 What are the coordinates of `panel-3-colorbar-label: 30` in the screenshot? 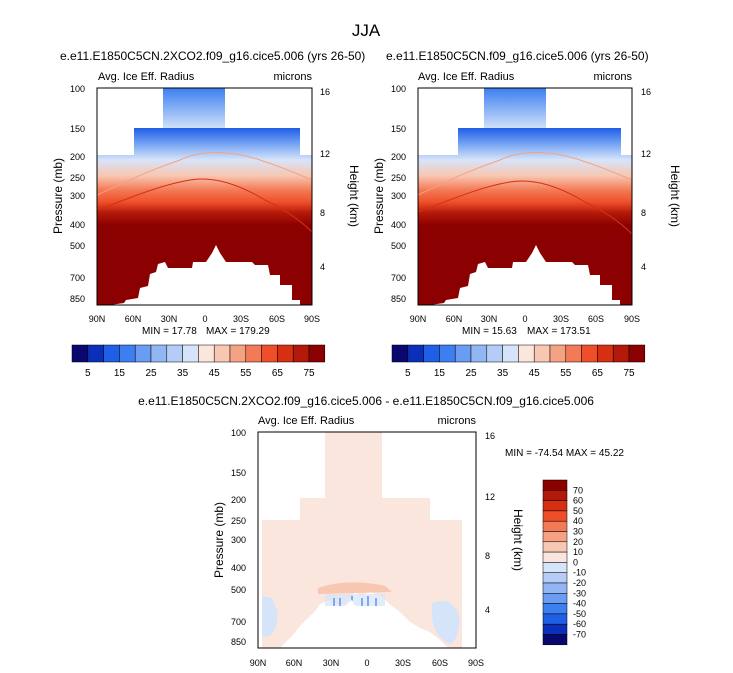 It's located at (578, 532).